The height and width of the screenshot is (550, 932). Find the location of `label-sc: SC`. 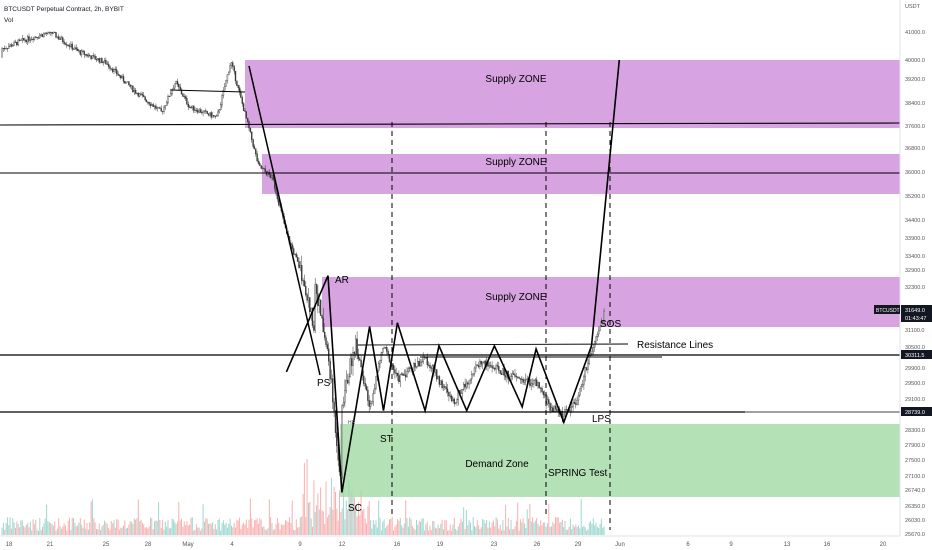

label-sc: SC is located at coordinates (355, 508).